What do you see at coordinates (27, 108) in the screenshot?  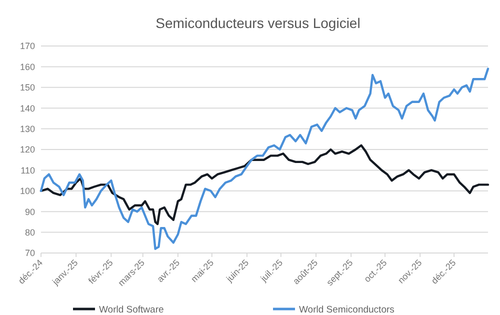 I see `y-tick-label: 140` at bounding box center [27, 108].